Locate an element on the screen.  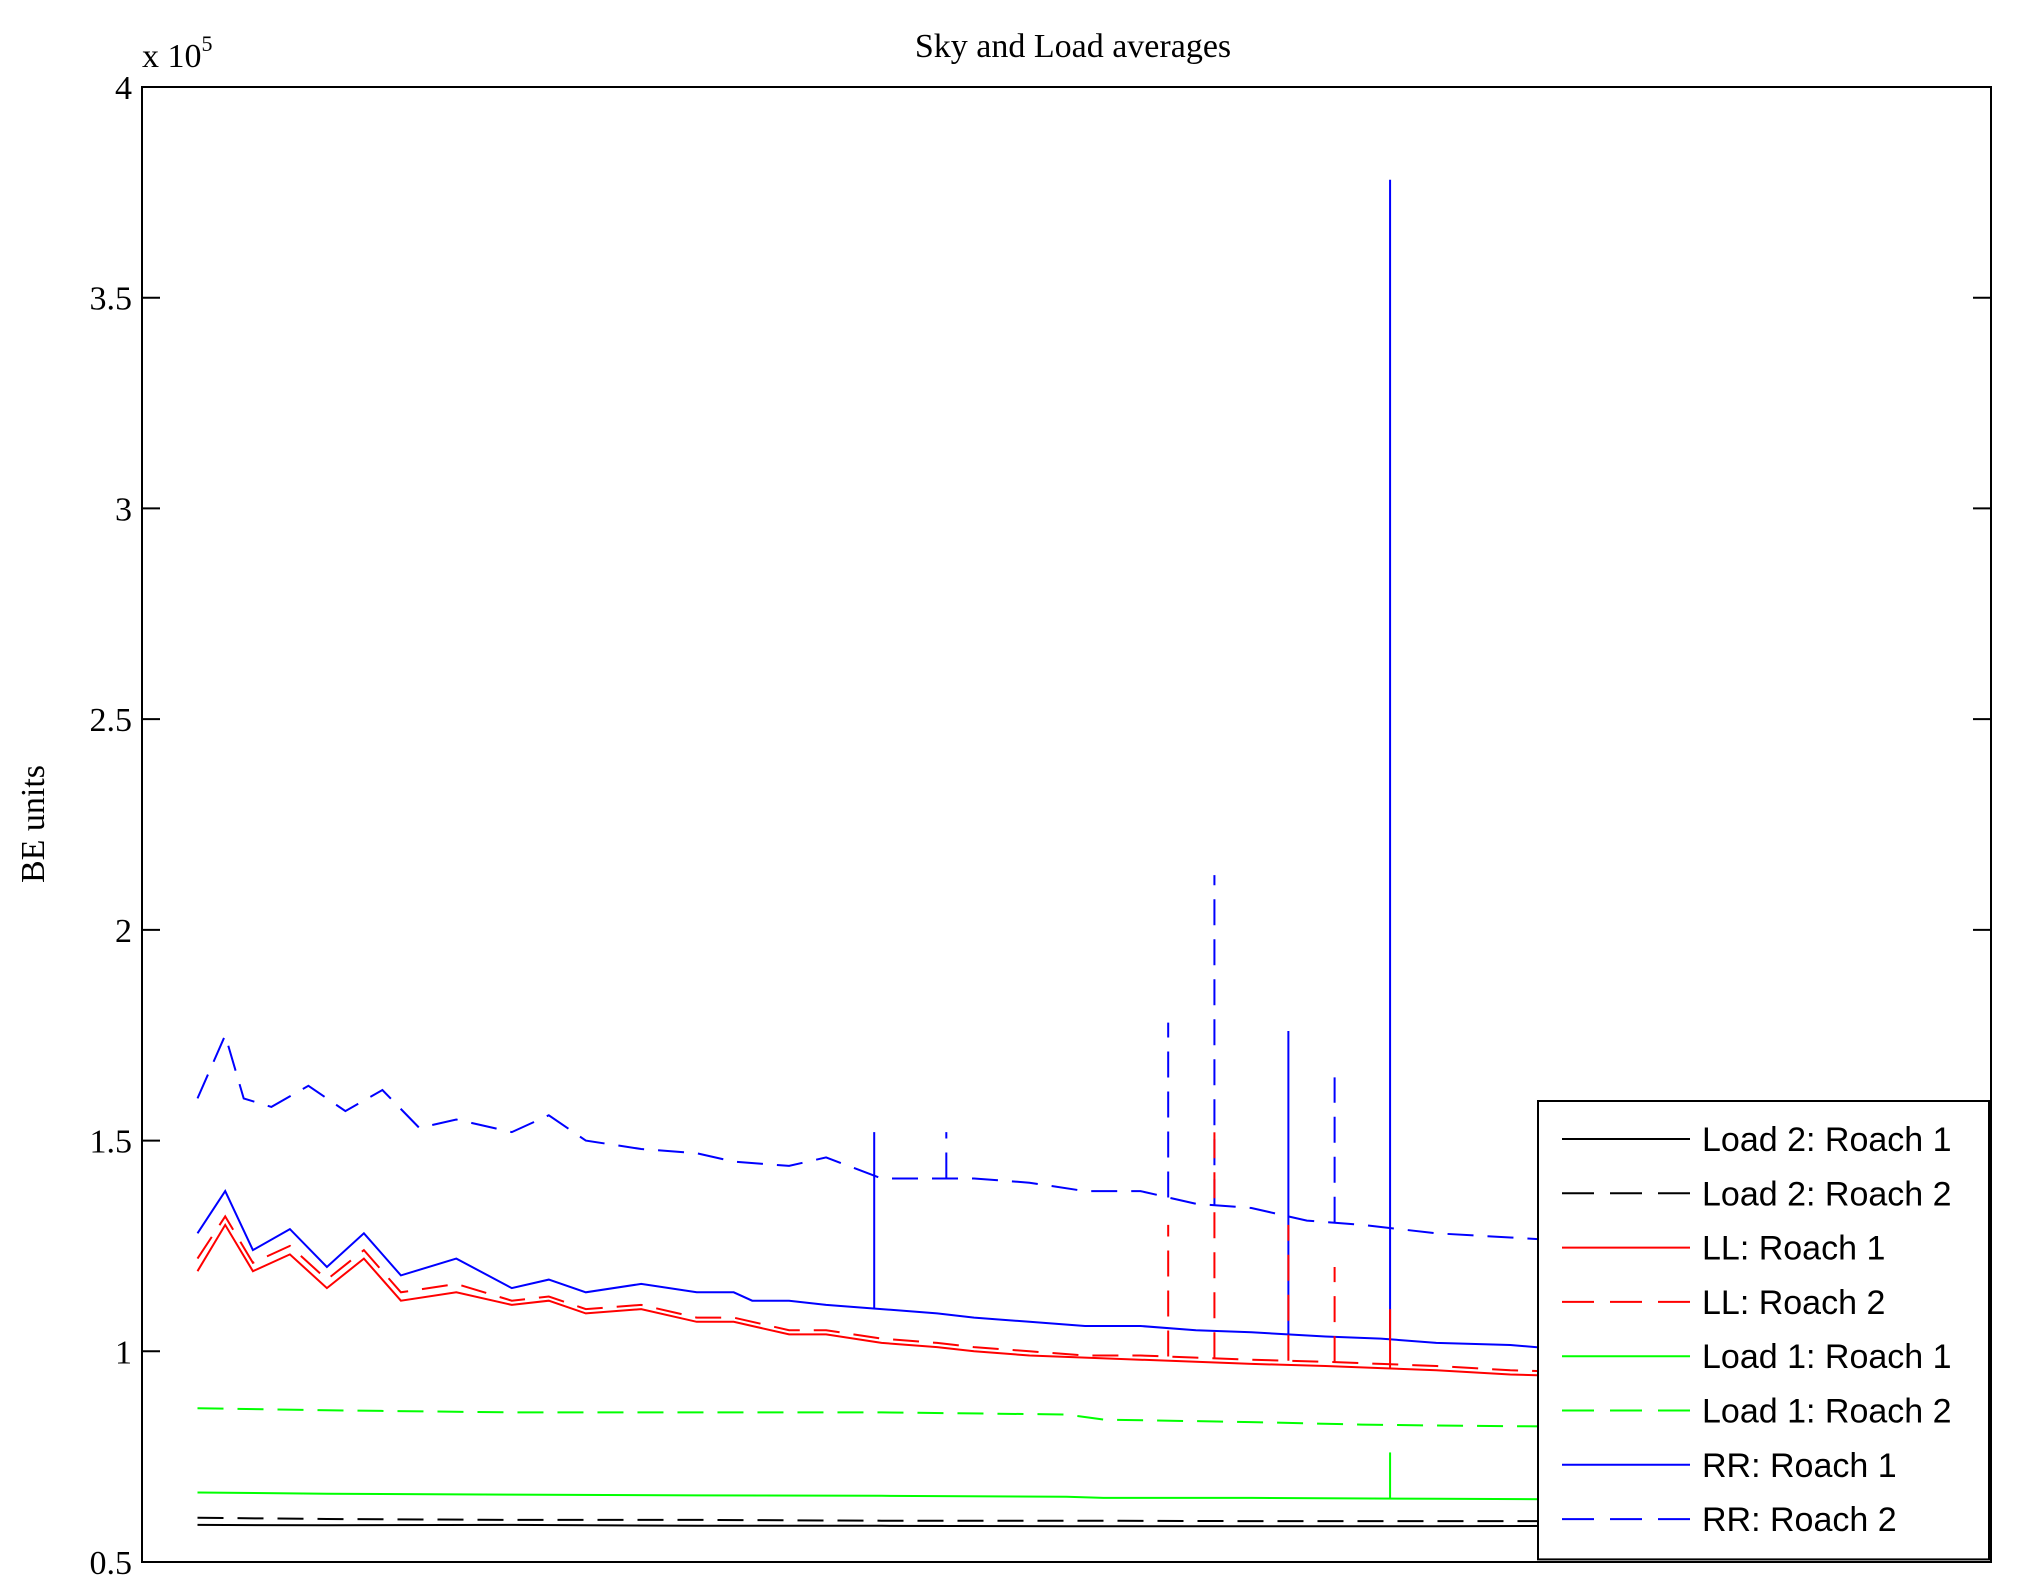
legend-label: LL: Roach 2 is located at coordinates (1793, 1303).